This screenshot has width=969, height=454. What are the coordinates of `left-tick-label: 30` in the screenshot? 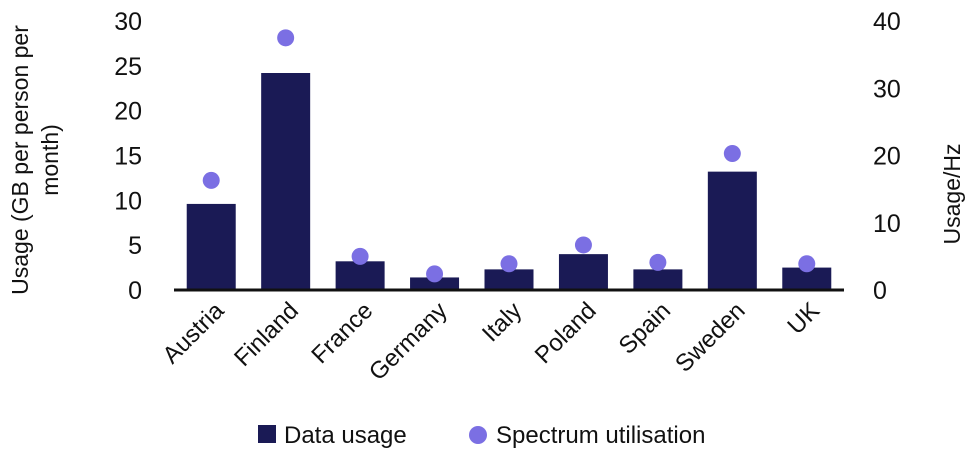 It's located at (128, 22).